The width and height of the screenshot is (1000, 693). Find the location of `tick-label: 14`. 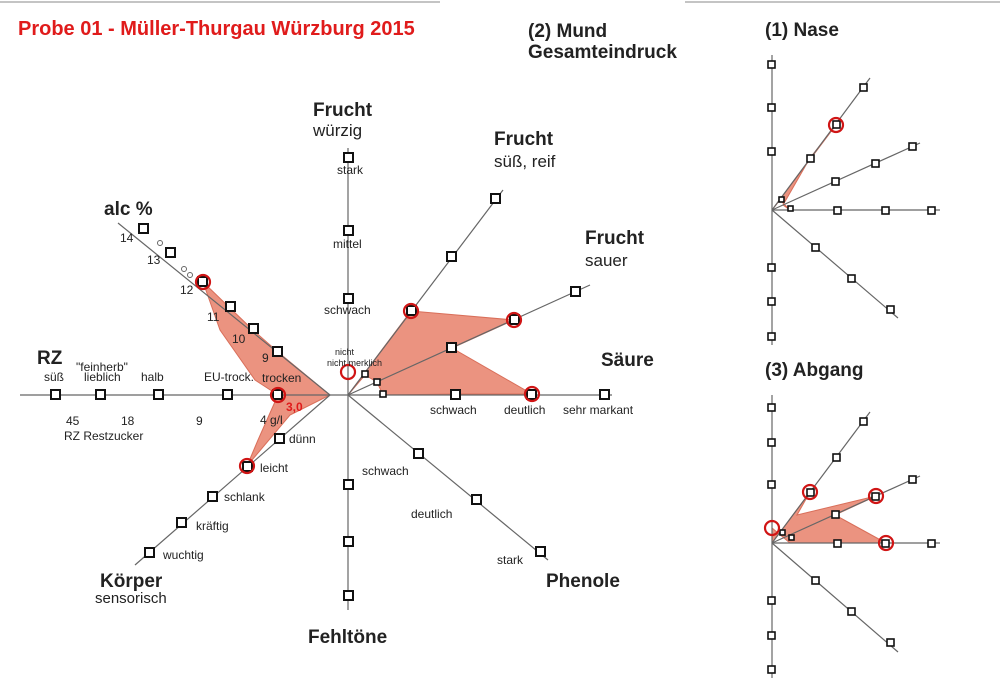

tick-label: 14 is located at coordinates (127, 238).